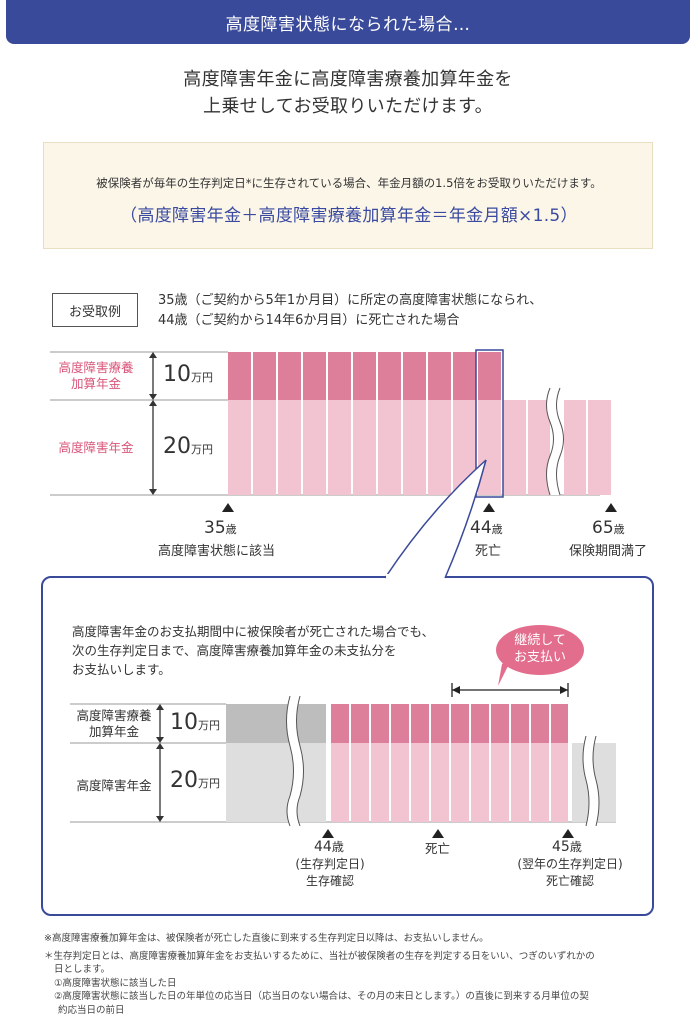  Describe the element at coordinates (340, 782) in the screenshot. I see `month-bar-1-base` at that location.